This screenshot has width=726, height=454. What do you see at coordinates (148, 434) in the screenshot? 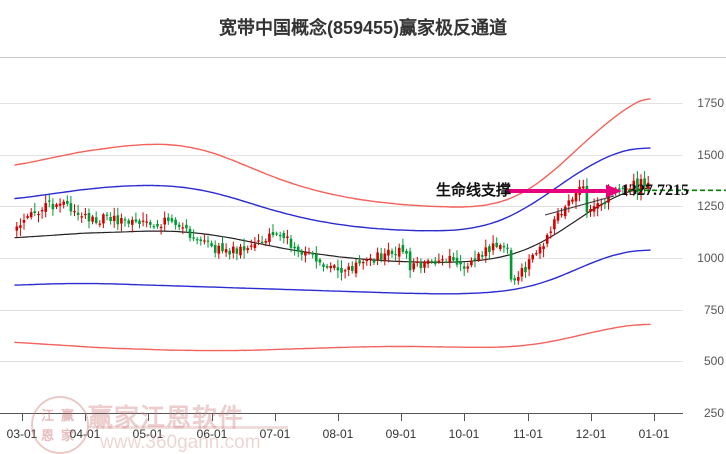
I see `x-axis-tick-label: 05-01` at bounding box center [148, 434].